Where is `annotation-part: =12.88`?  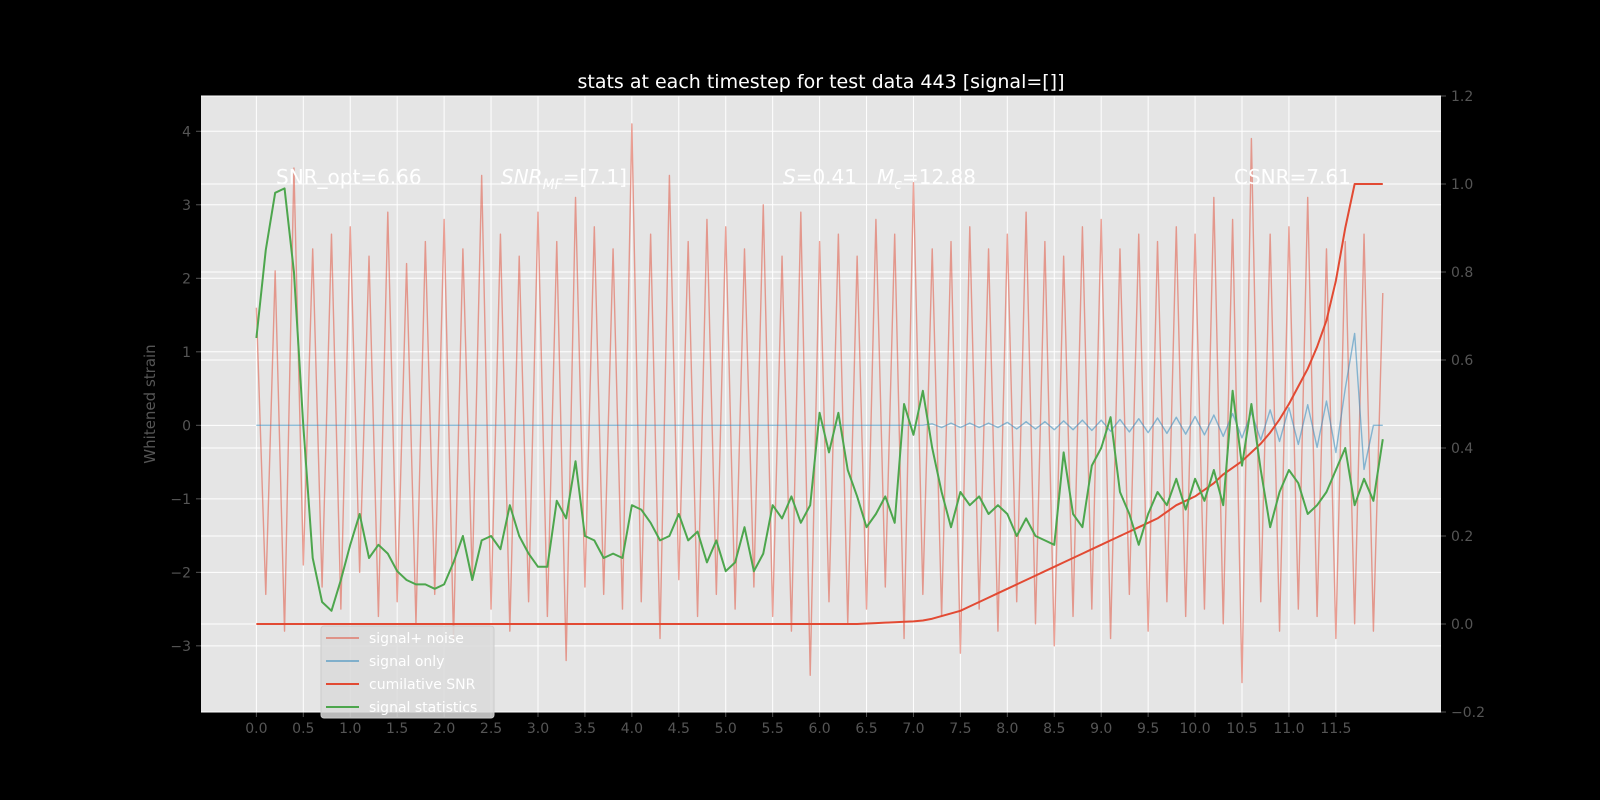 annotation-part: =12.88 is located at coordinates (939, 177).